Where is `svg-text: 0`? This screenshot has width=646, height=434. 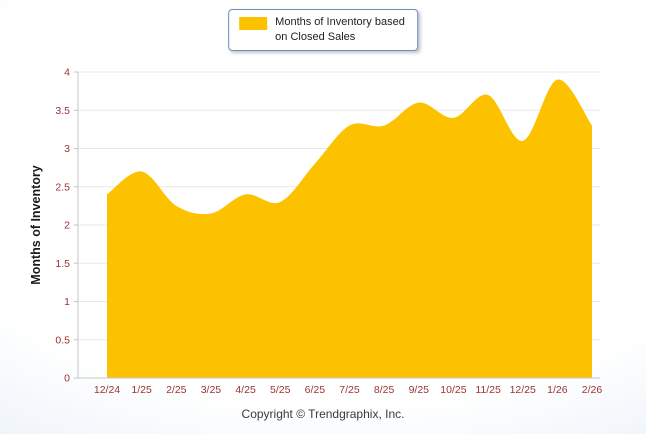
svg-text: 0 is located at coordinates (67, 379).